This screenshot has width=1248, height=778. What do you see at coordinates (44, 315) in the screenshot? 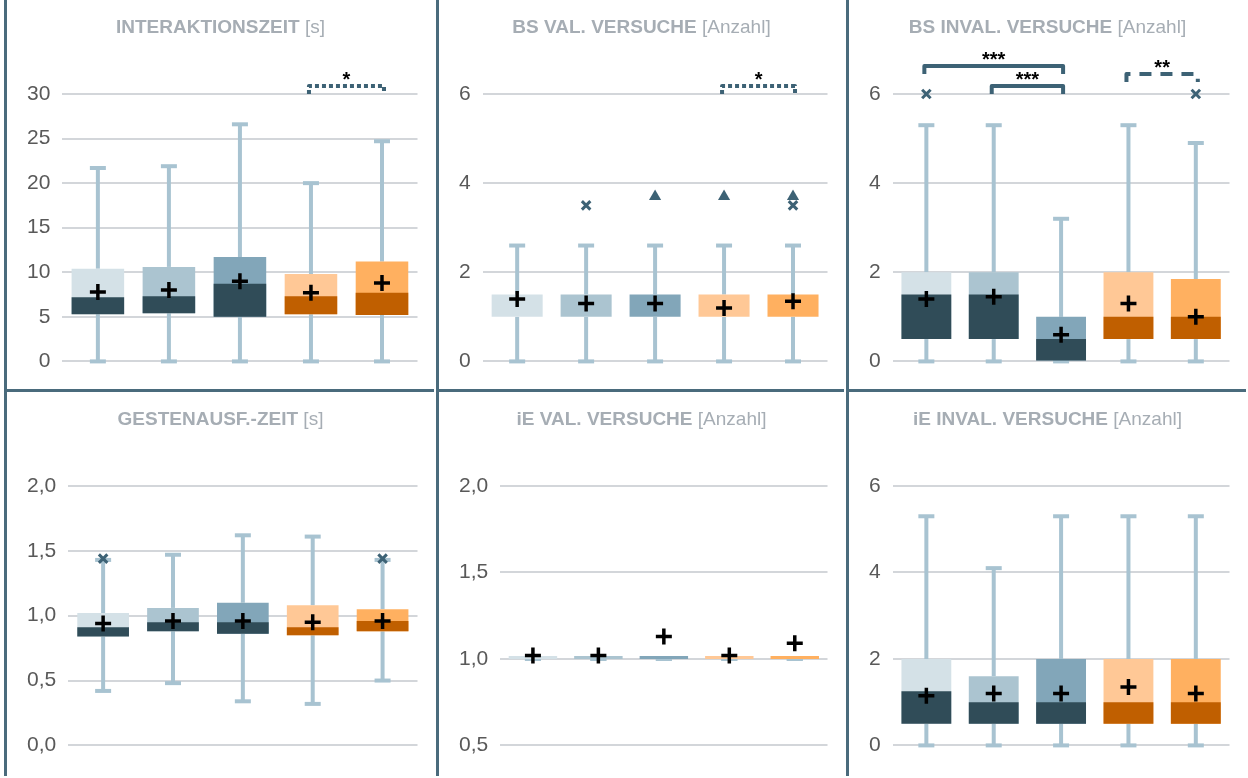
I see `y-tick-label: 5` at bounding box center [44, 315].